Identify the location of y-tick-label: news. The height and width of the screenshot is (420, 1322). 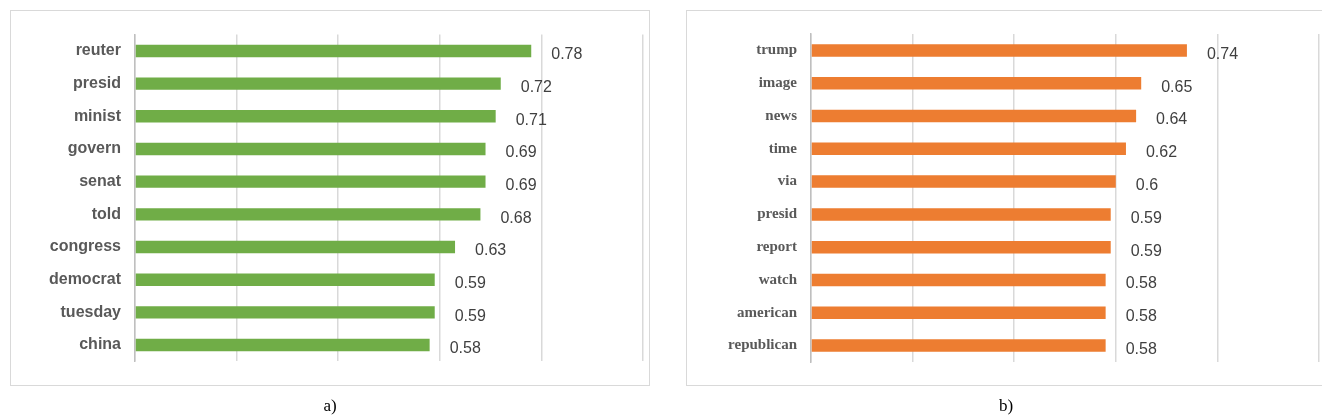
(781, 114).